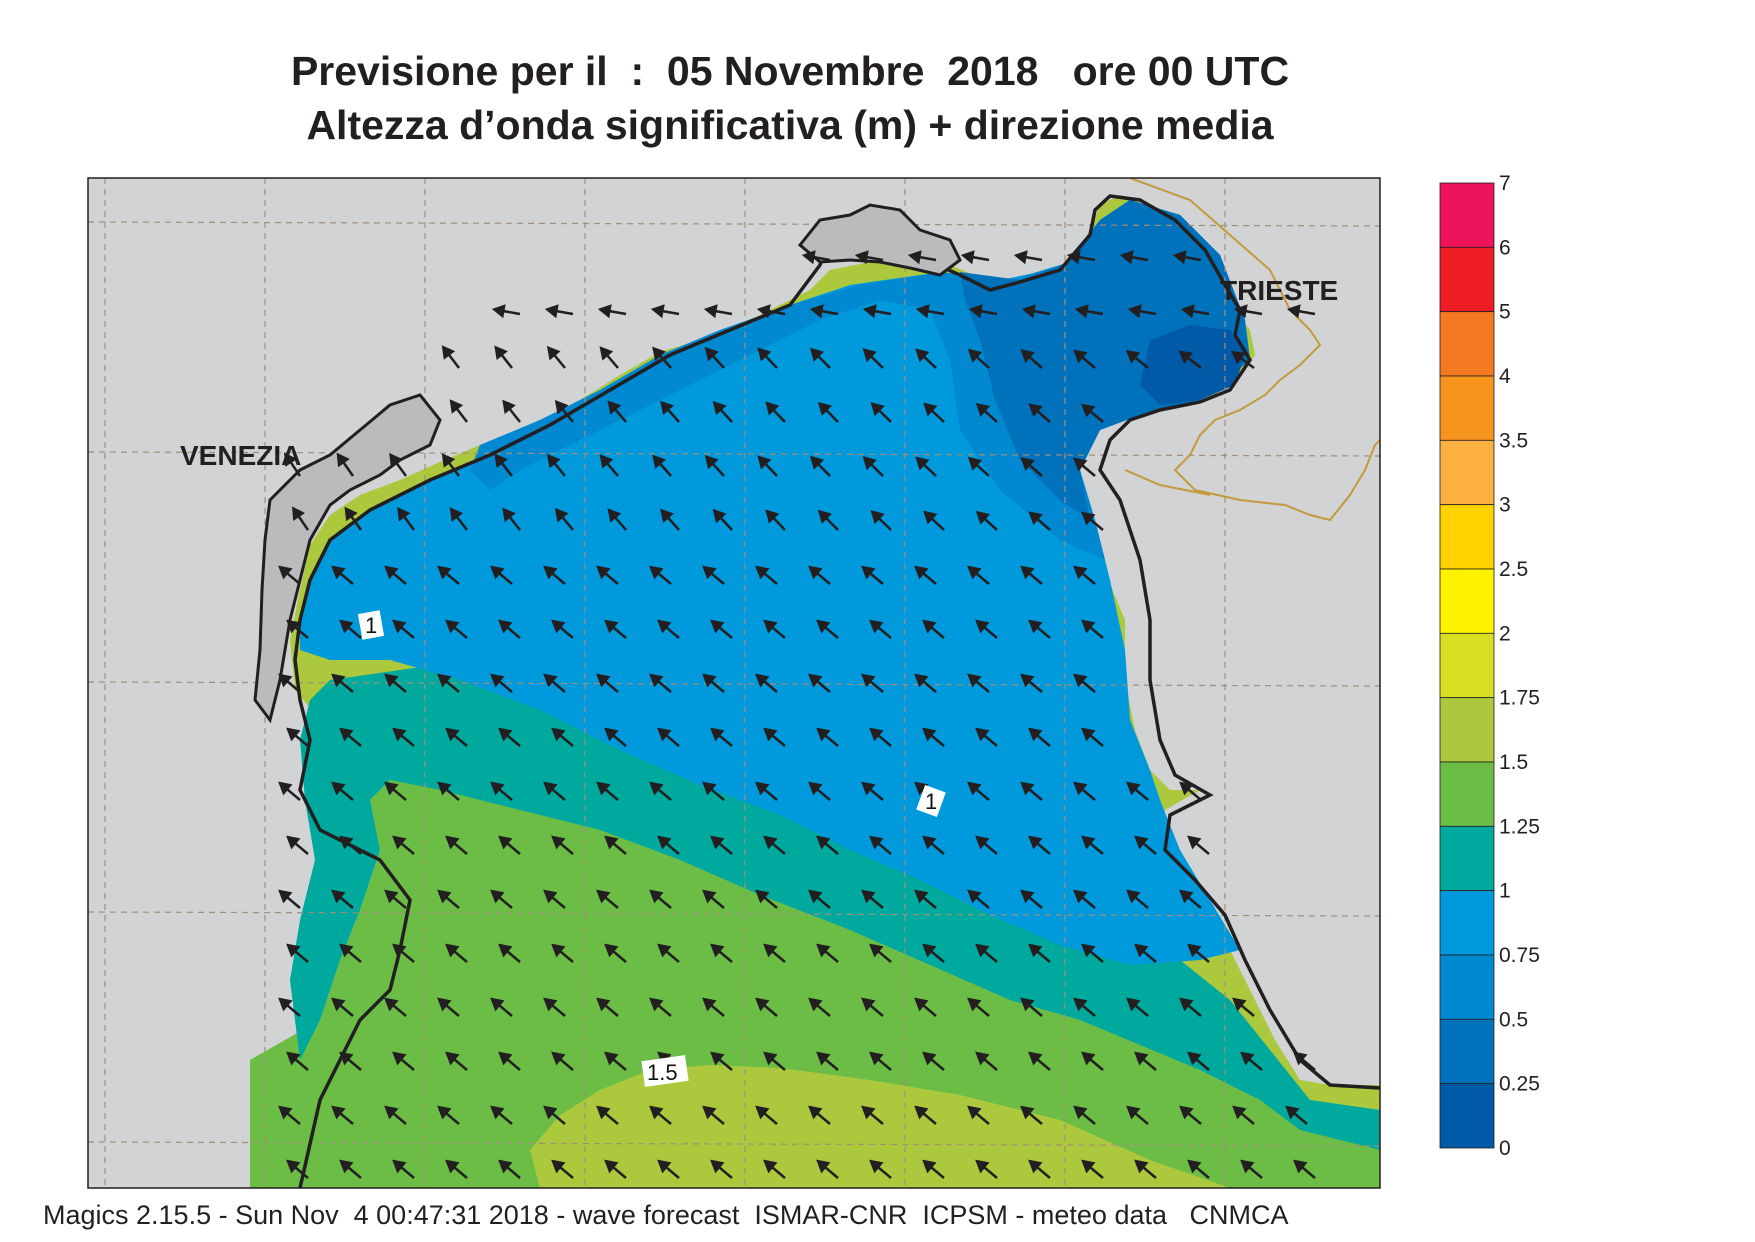  I want to click on contour-label-1a-text: 1, so click(371, 625).